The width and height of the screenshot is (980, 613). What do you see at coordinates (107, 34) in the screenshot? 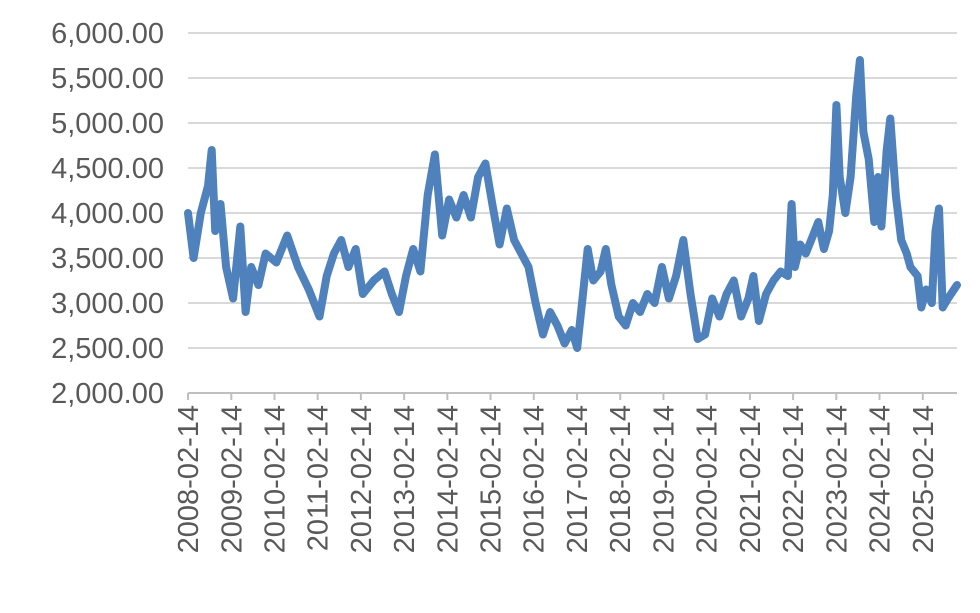
I see `y-tick-label: 6,000.00` at bounding box center [107, 34].